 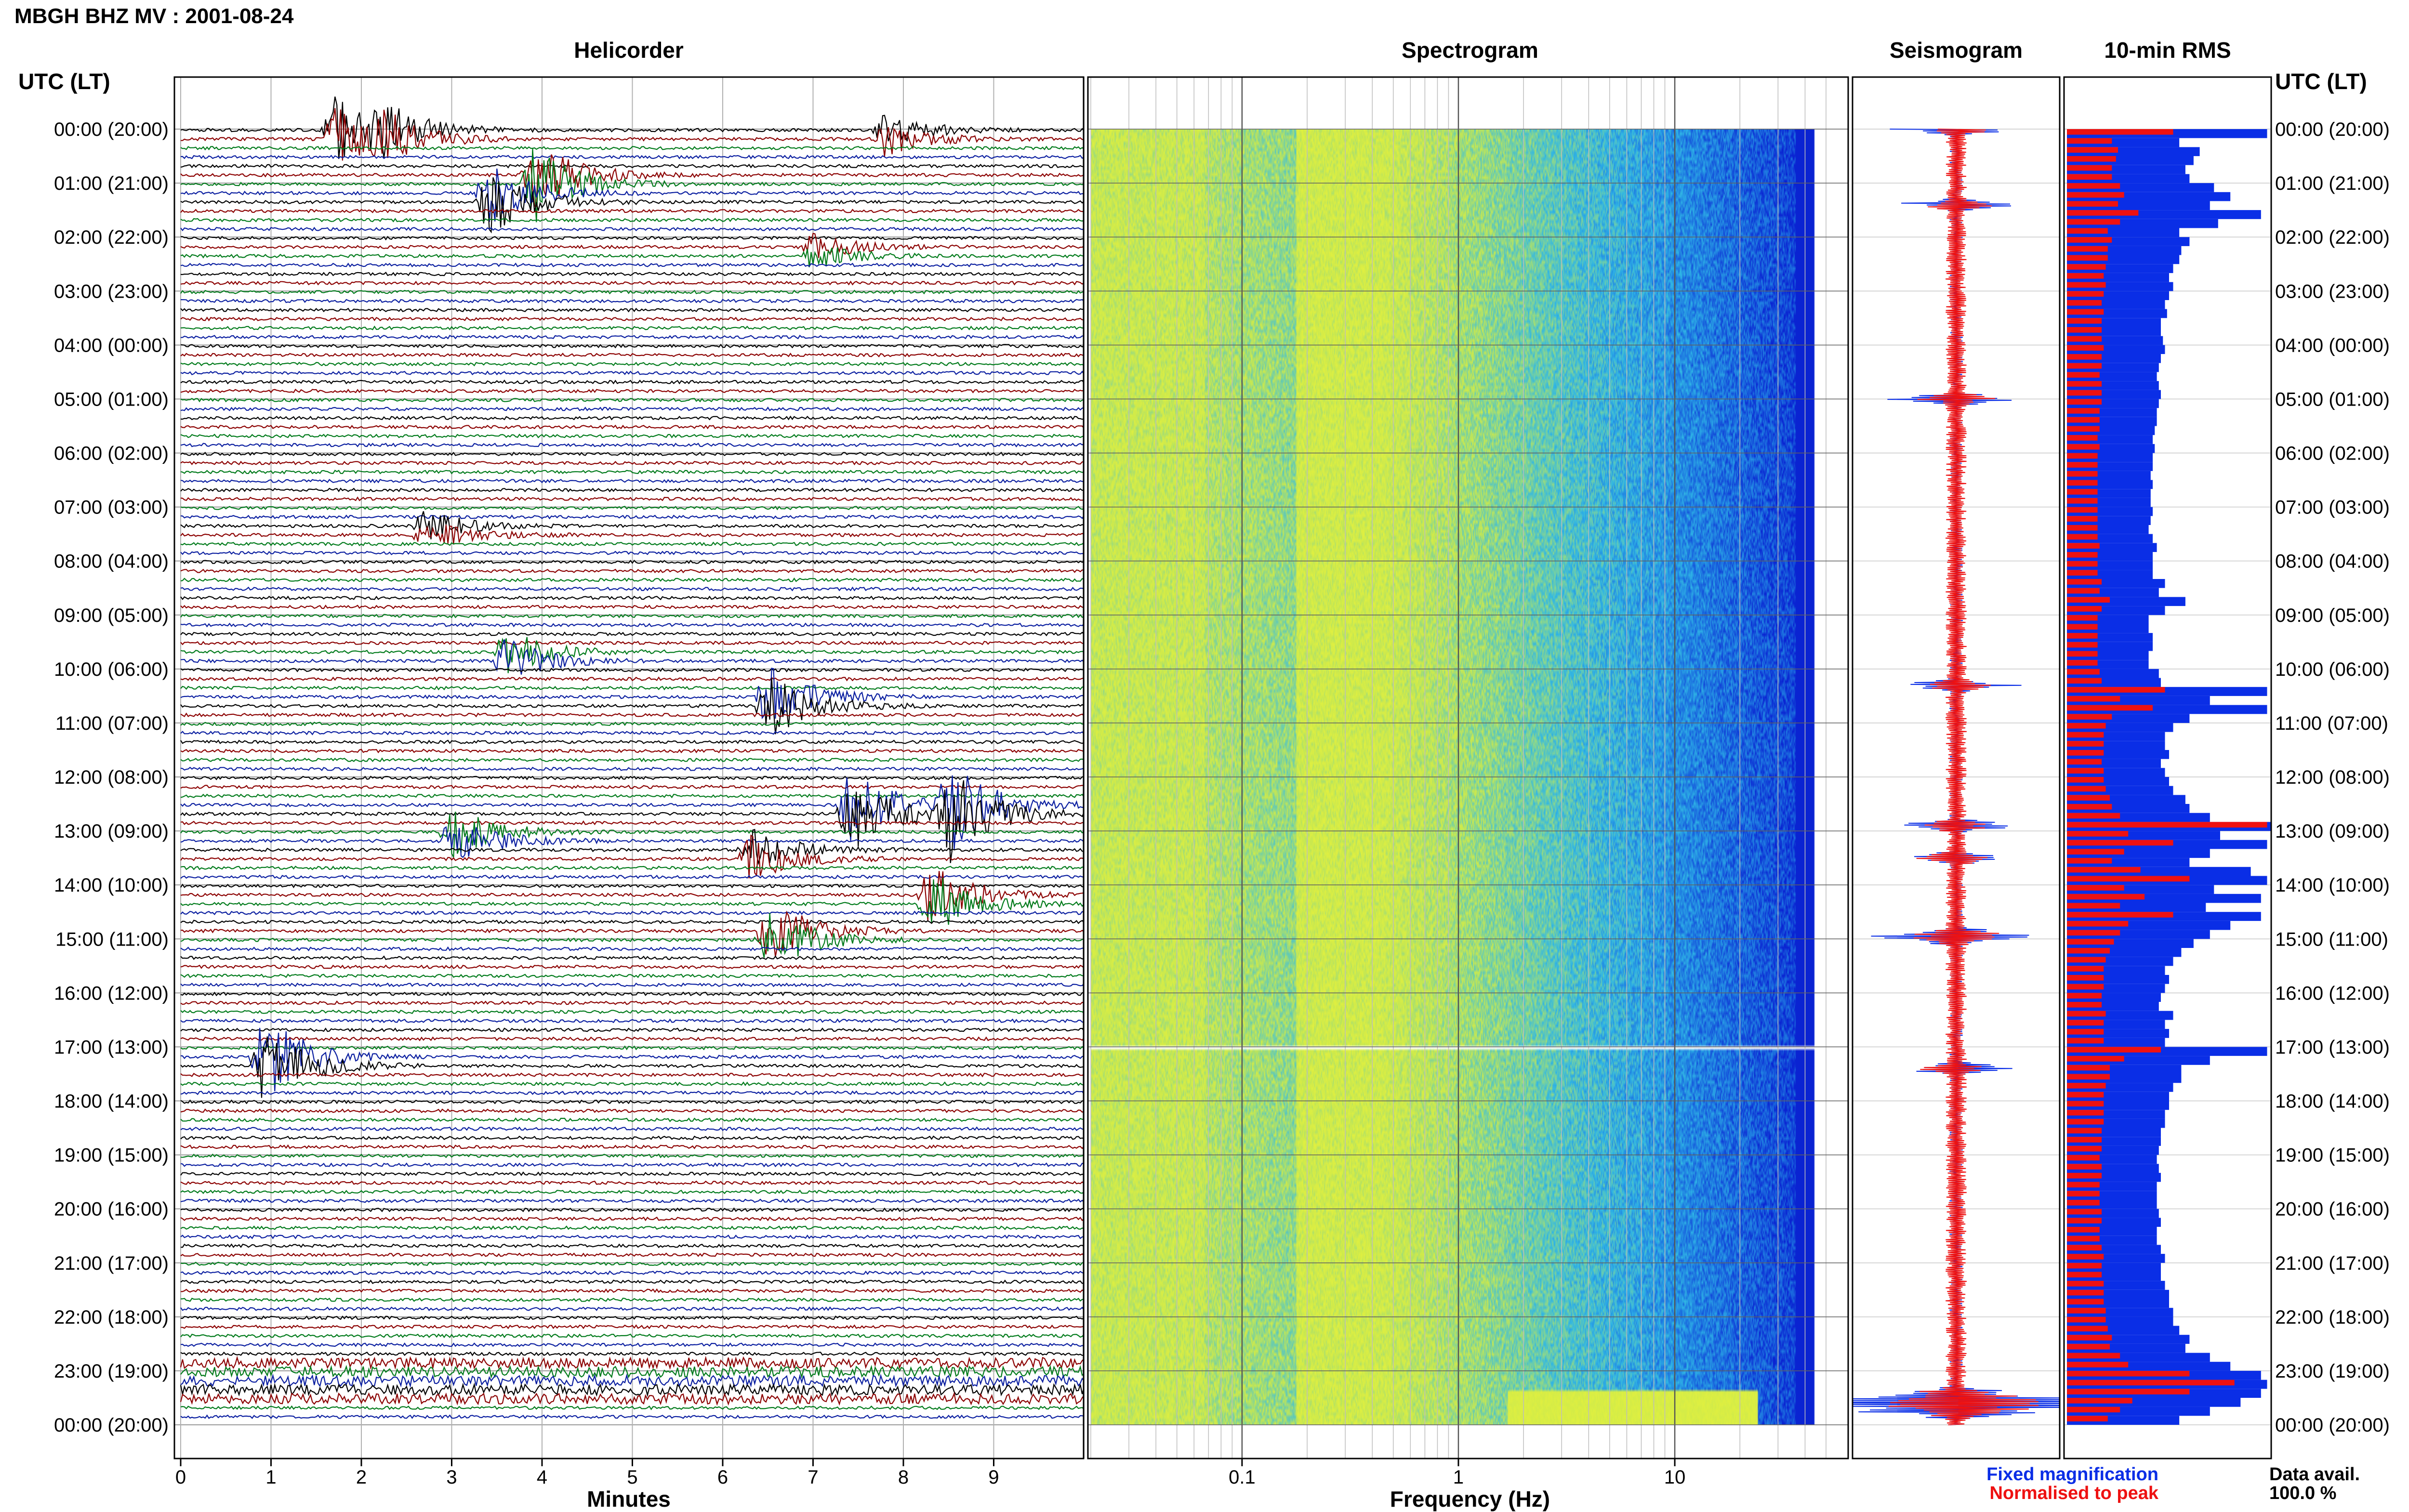 What do you see at coordinates (111, 615) in the screenshot?
I see `time-label-left: 09:00 (05:00)` at bounding box center [111, 615].